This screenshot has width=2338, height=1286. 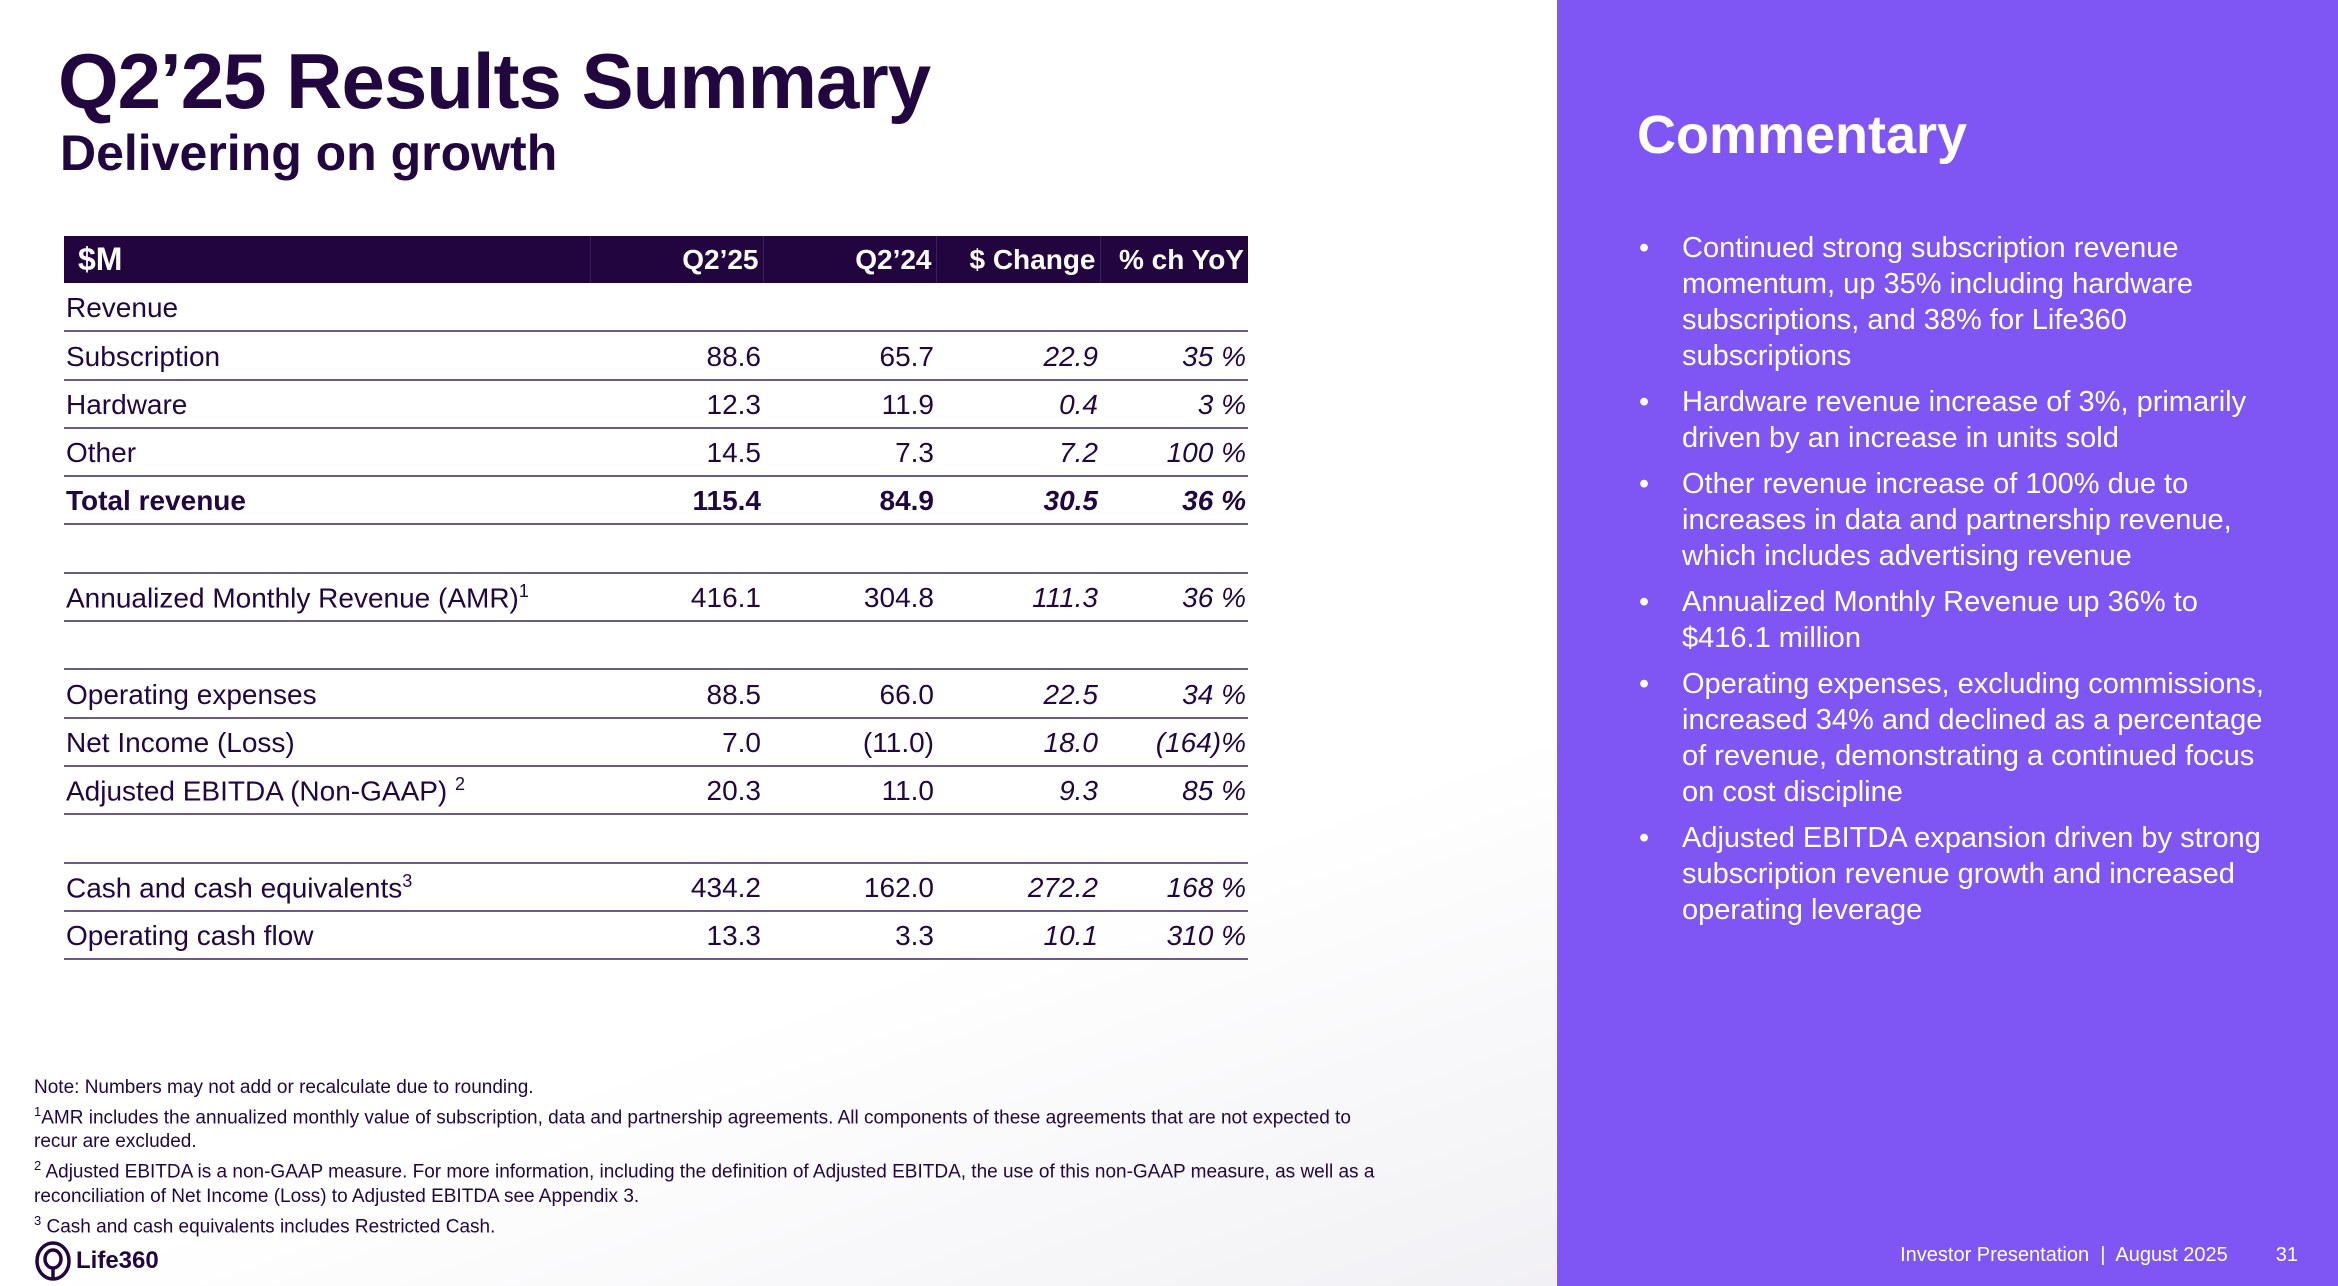 I want to click on row-label: Annualized Monthly Revenue (AMR)1, so click(x=327, y=597).